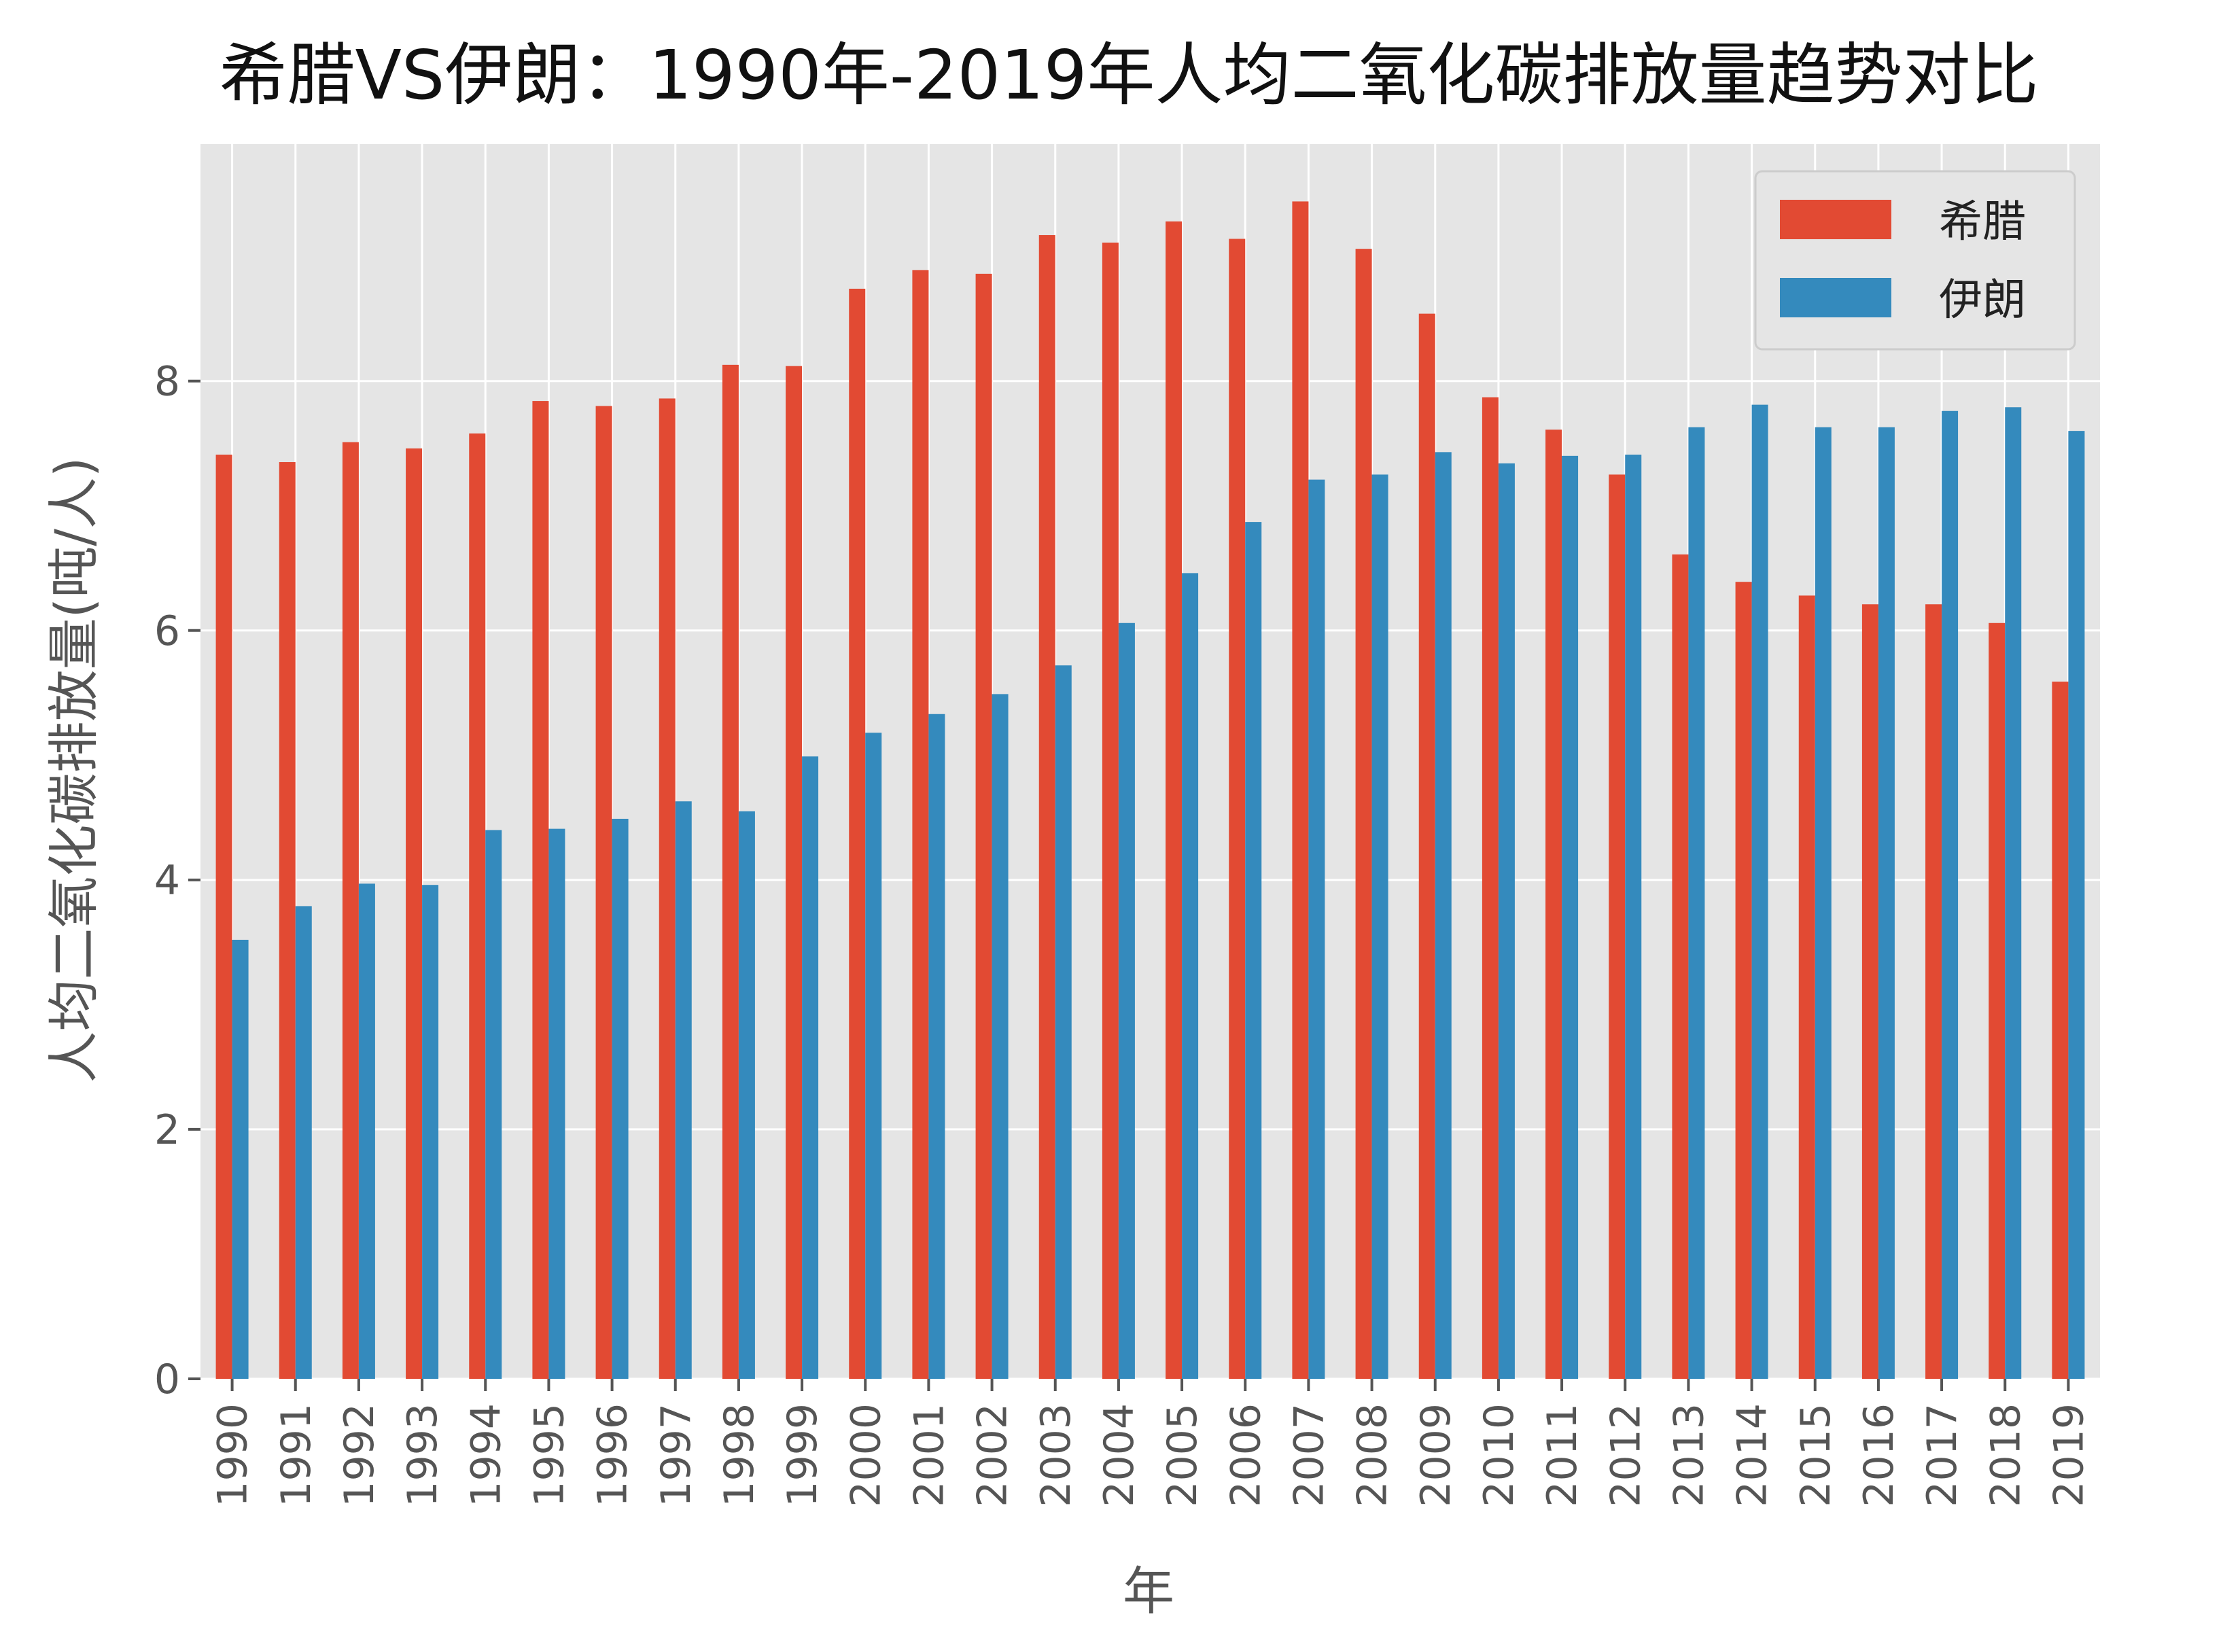 The height and width of the screenshot is (1652, 2223). I want to click on legend-box, so click(1915, 260).